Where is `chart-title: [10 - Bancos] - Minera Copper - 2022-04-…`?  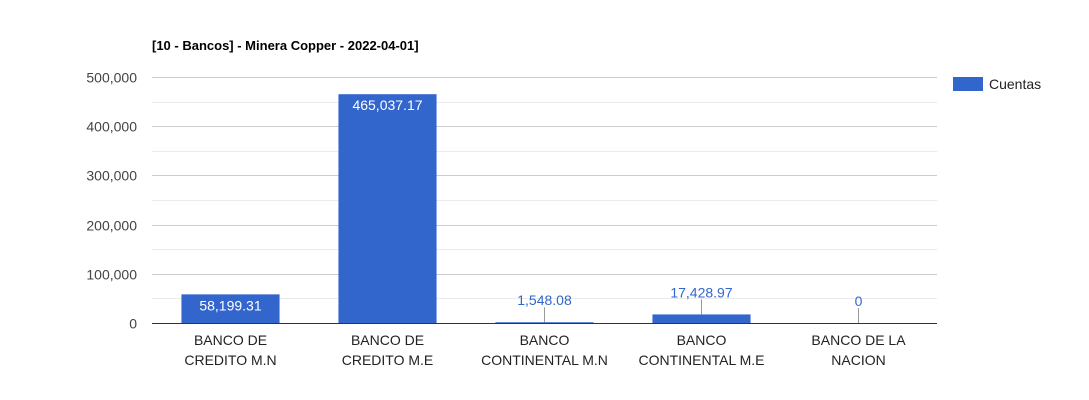
chart-title: [10 - Bancos] - Minera Copper - 2022-04-… is located at coordinates (285, 45).